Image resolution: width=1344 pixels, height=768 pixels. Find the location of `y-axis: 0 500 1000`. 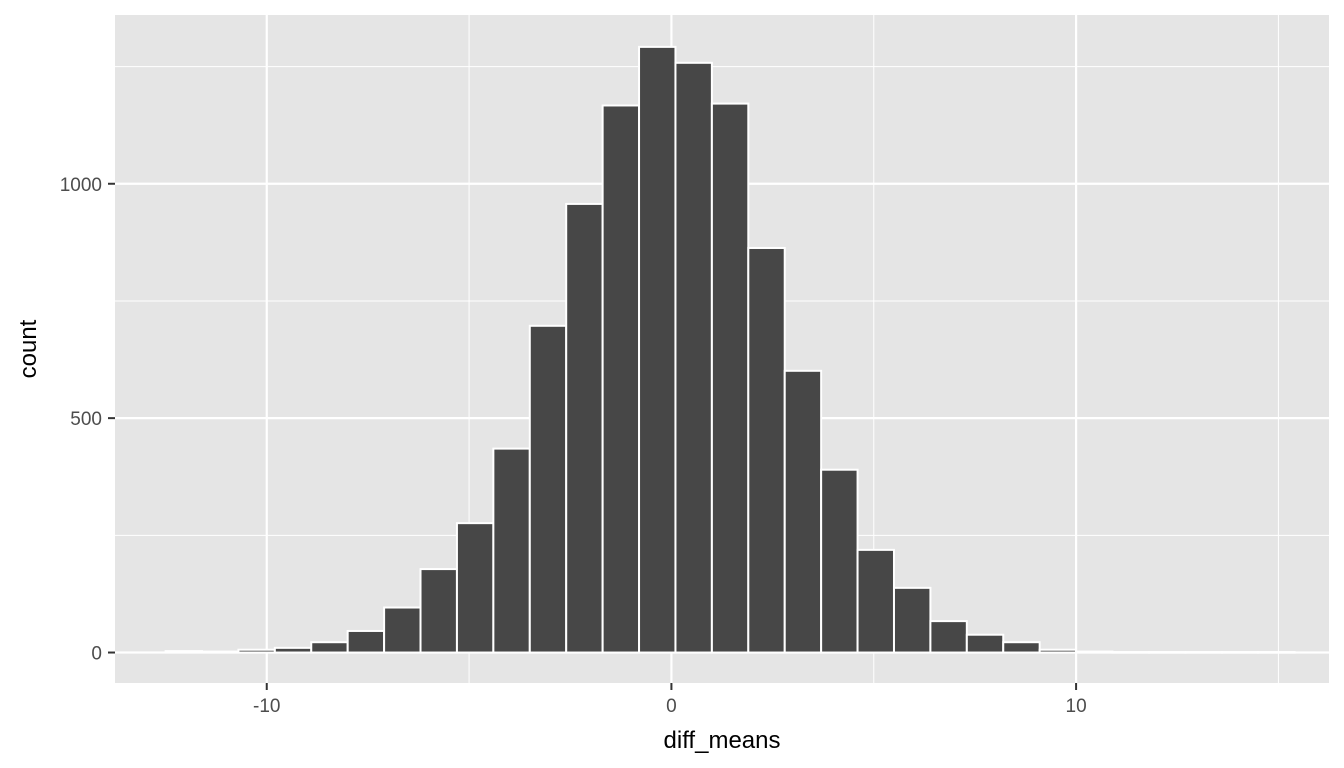

y-axis: 0 500 1000 is located at coordinates (87, 420).